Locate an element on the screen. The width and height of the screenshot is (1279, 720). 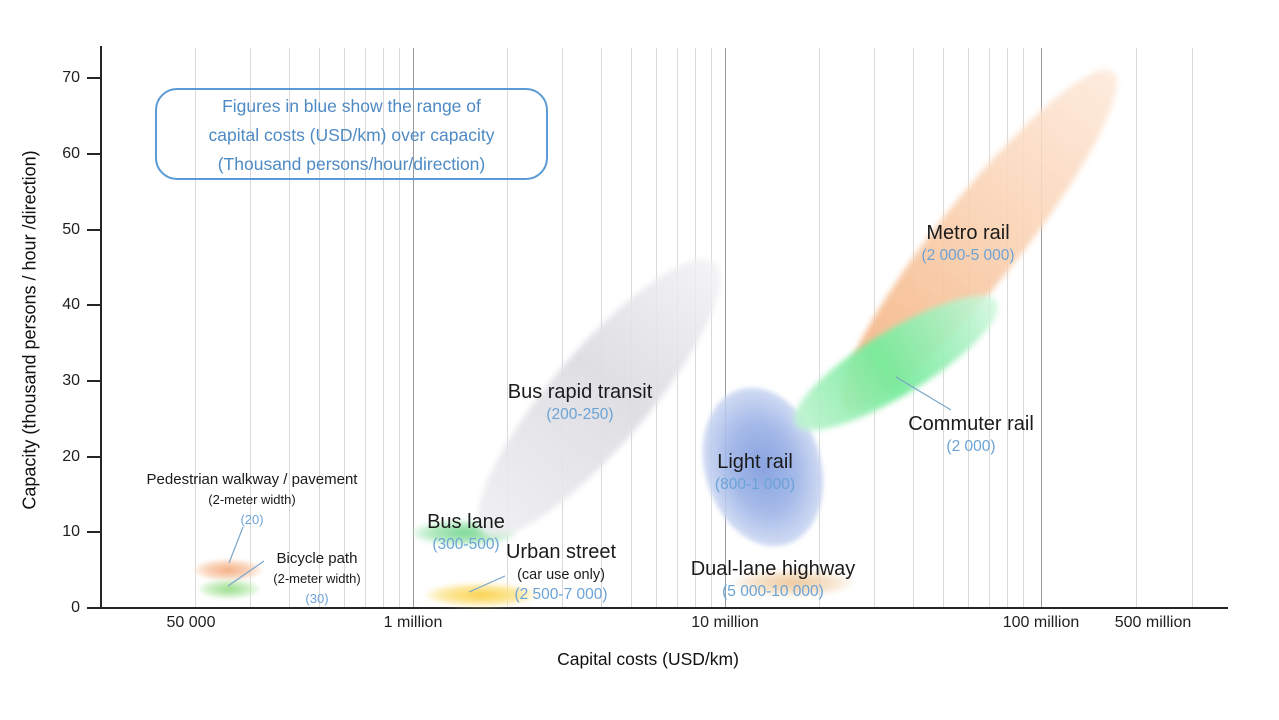
bus-lane-label: Bus lane (300-500) is located at coordinates (466, 532).